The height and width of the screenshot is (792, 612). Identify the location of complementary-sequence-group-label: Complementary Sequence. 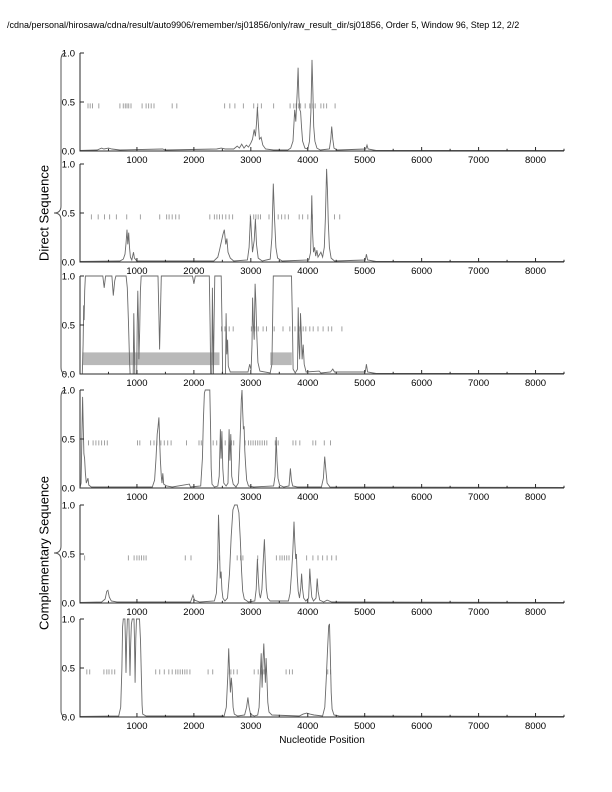
(44, 553).